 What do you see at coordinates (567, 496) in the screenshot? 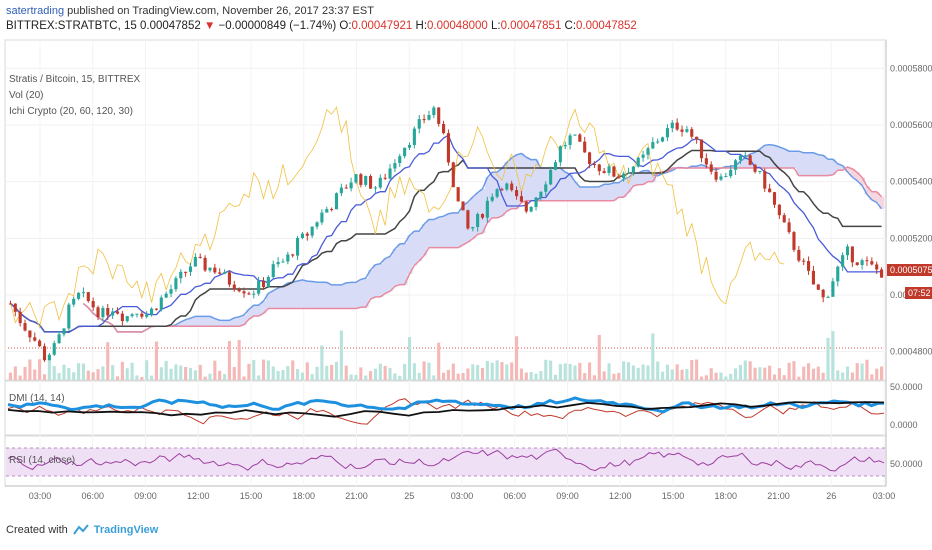
I see `time-tick-label: 09:00` at bounding box center [567, 496].